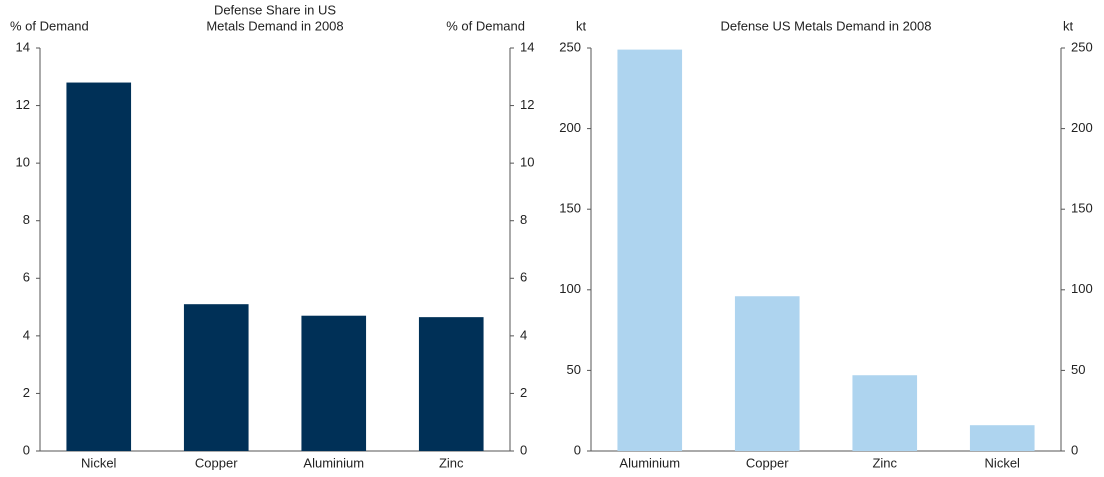  I want to click on y-tick-label: 2, so click(26, 392).